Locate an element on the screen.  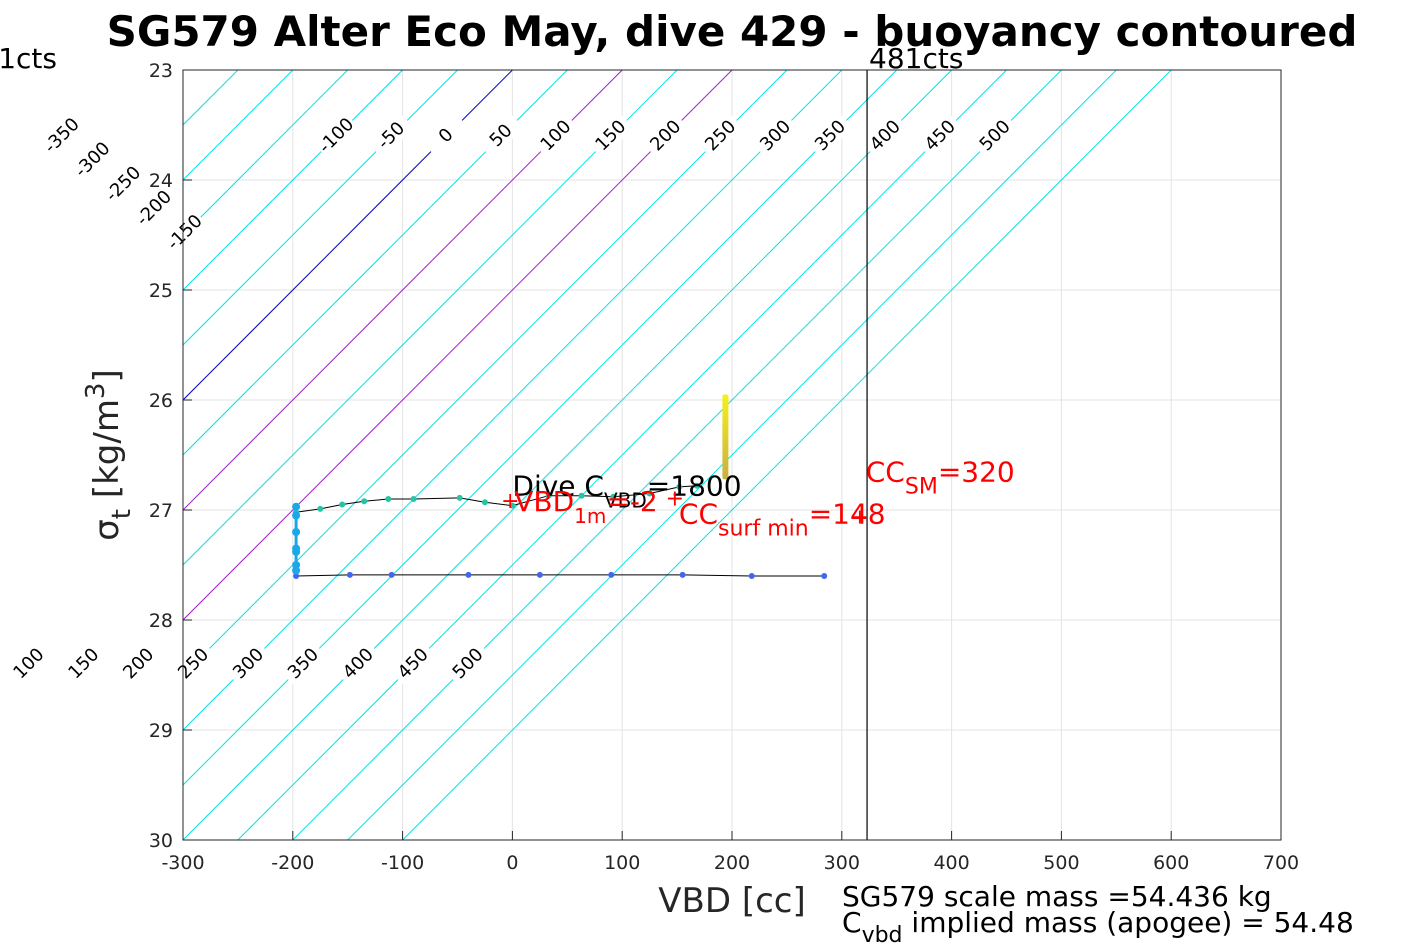
x-tick-label: -300 is located at coordinates (182, 863).